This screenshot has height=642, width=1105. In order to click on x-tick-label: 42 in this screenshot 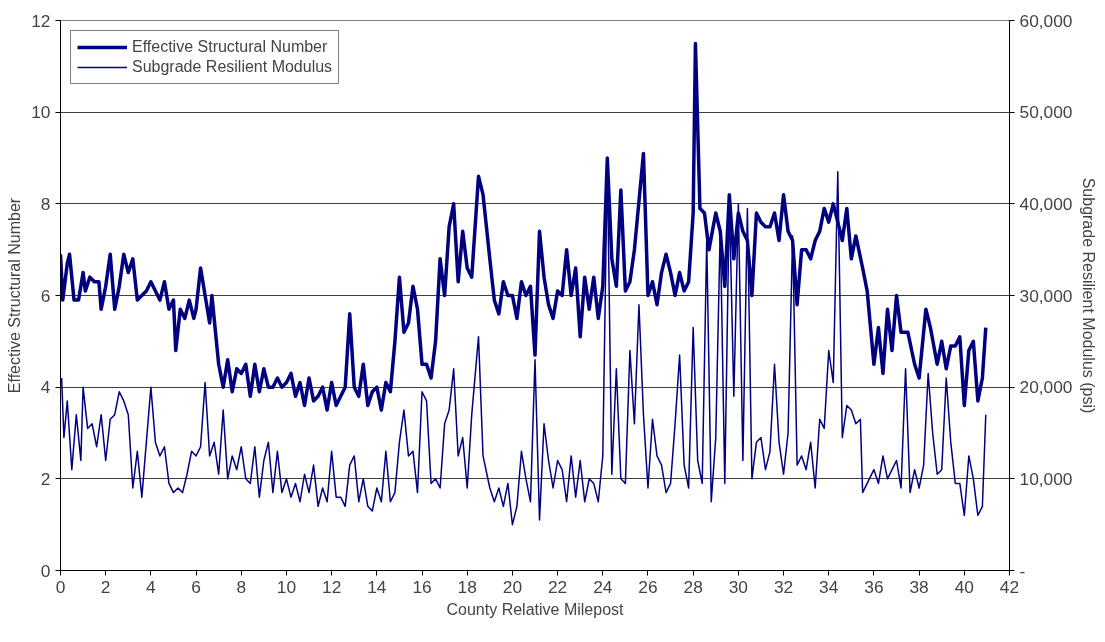, I will do `click(1009, 586)`.